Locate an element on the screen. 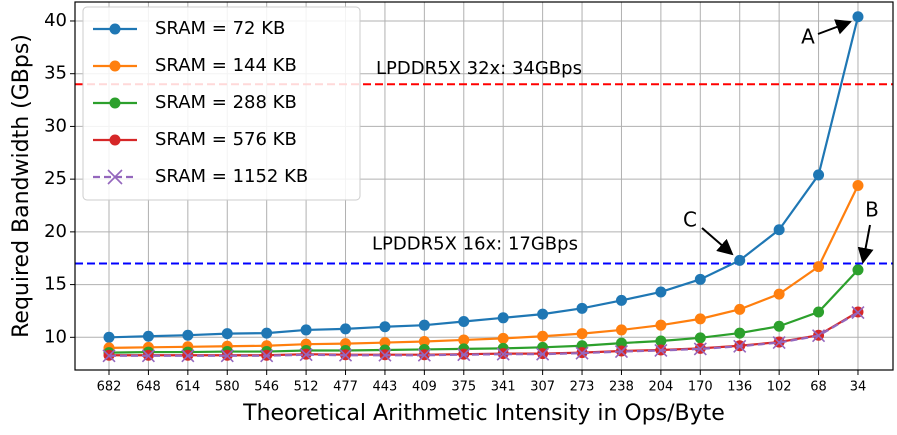 This screenshot has height=435, width=897. x-tick-label: 68 is located at coordinates (818, 387).